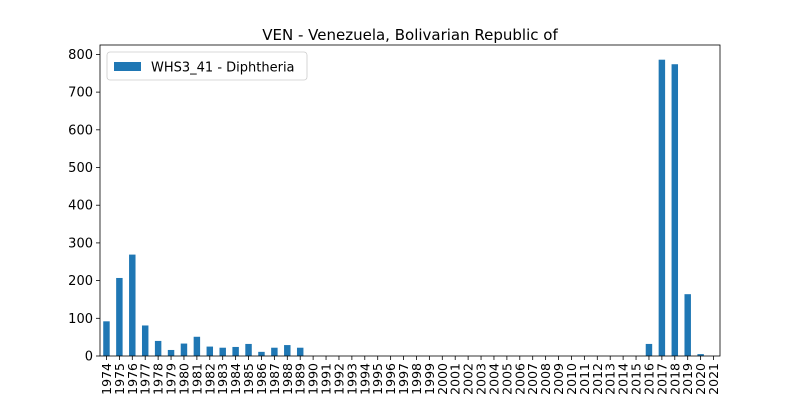  What do you see at coordinates (119, 316) in the screenshot?
I see `bar-1975` at bounding box center [119, 316].